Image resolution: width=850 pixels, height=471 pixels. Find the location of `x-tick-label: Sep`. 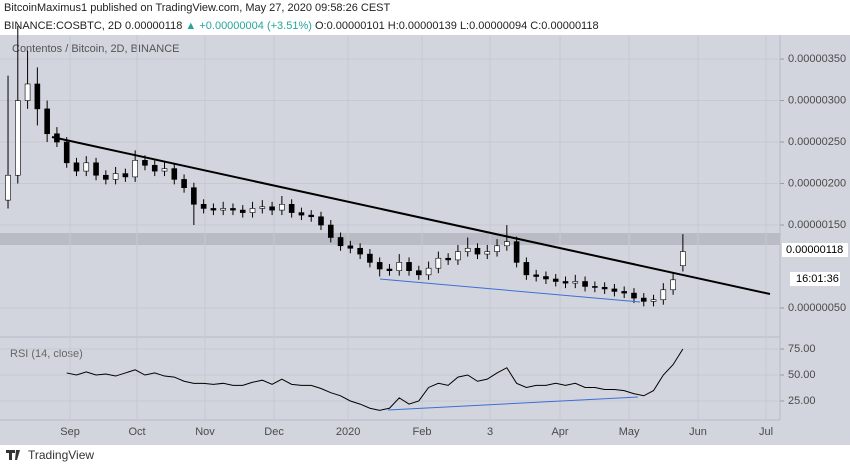

x-tick-label: Sep is located at coordinates (70, 432).